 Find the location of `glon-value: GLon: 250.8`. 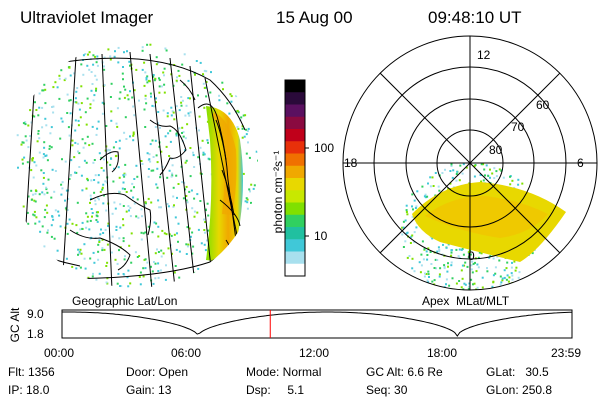

glon-value: GLon: 250.8 is located at coordinates (519, 390).